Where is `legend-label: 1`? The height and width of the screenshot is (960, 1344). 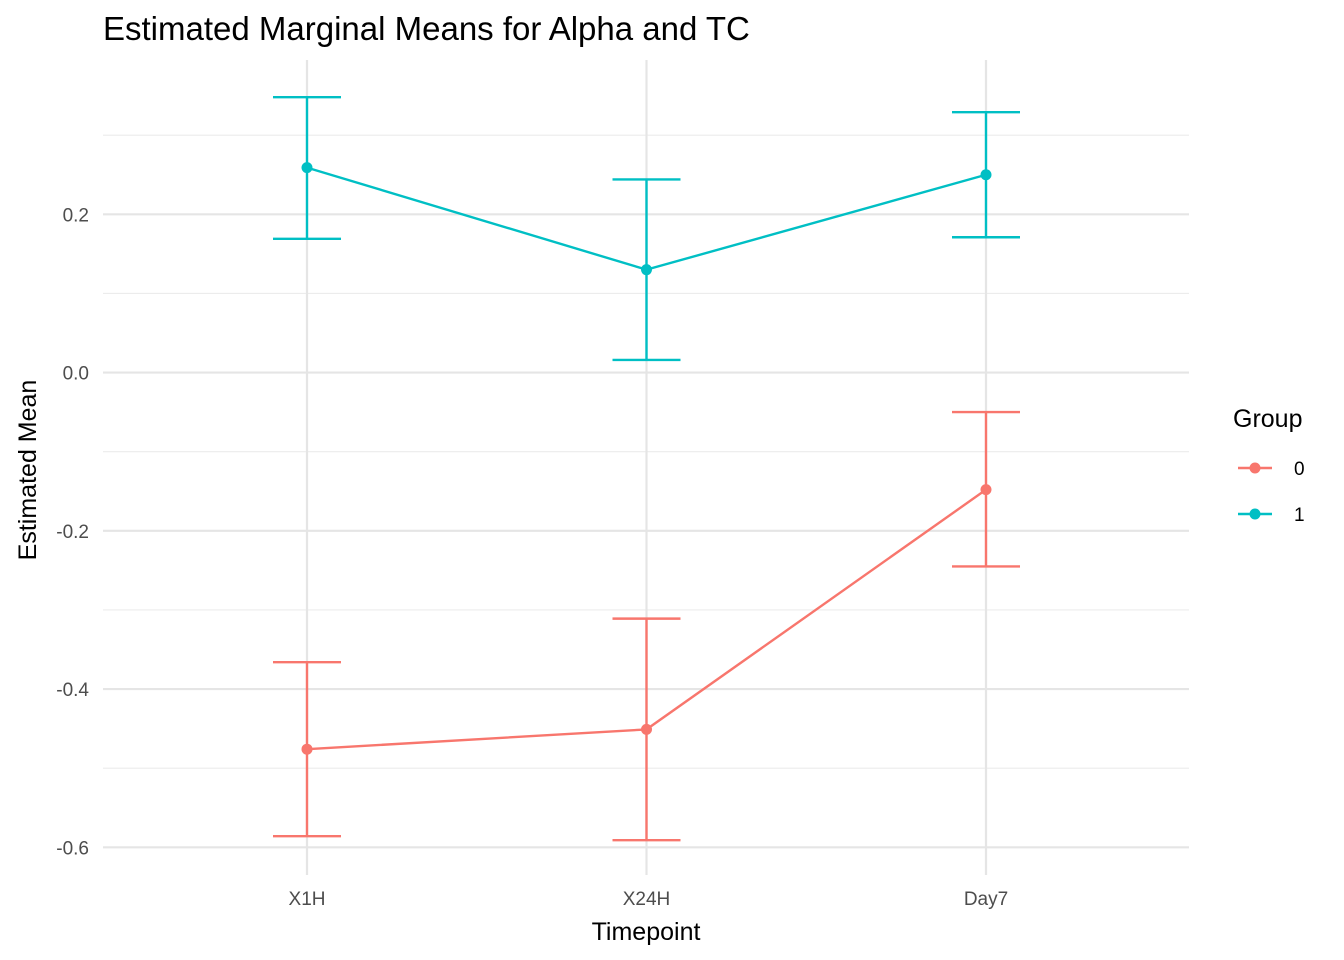 legend-label: 1 is located at coordinates (1299, 515).